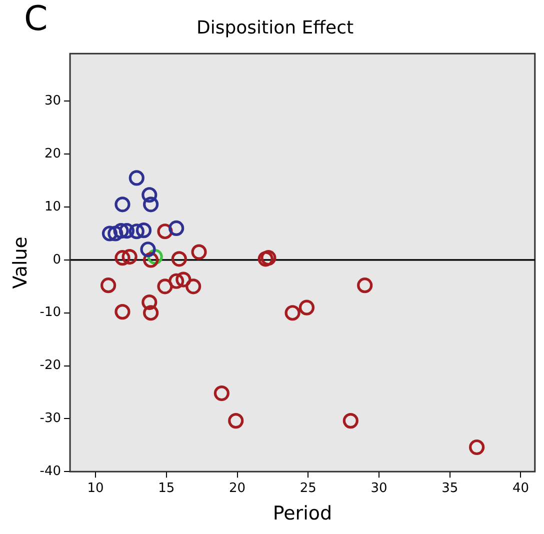  Describe the element at coordinates (51, 418) in the screenshot. I see `y-tick-label: -30` at that location.